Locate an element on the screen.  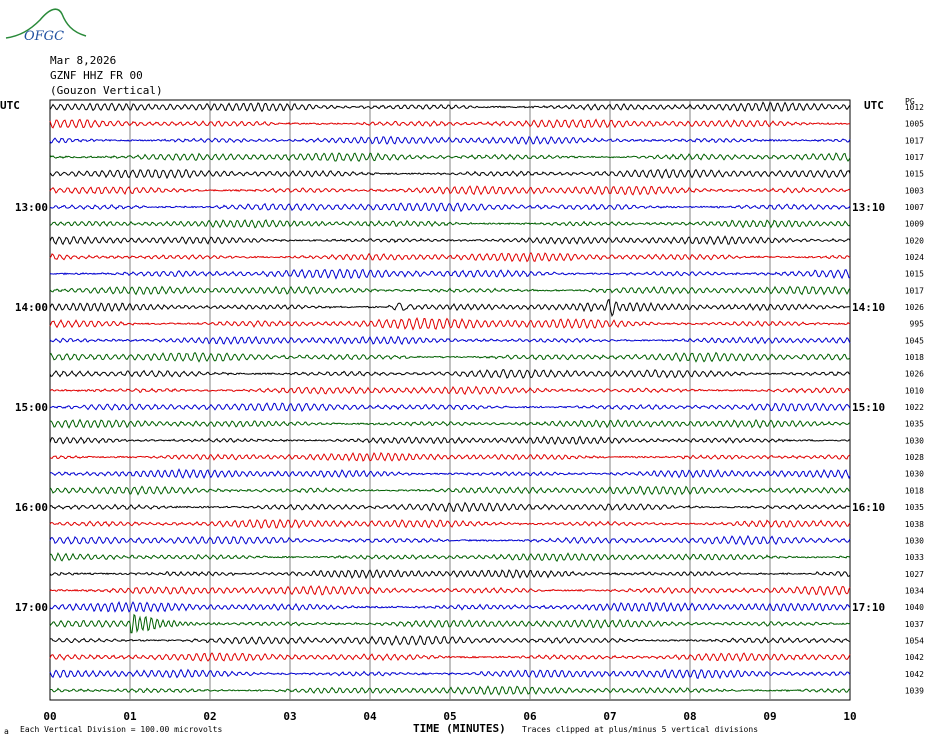
right-time-label: 16:10 is located at coordinates (868, 507).